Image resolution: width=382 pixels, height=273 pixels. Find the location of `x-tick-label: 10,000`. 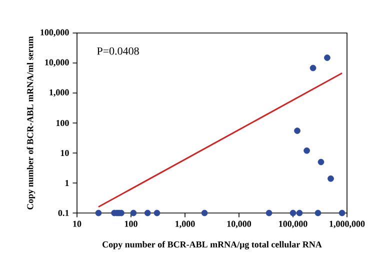

x-tick-label: 10,000 is located at coordinates (239, 224).